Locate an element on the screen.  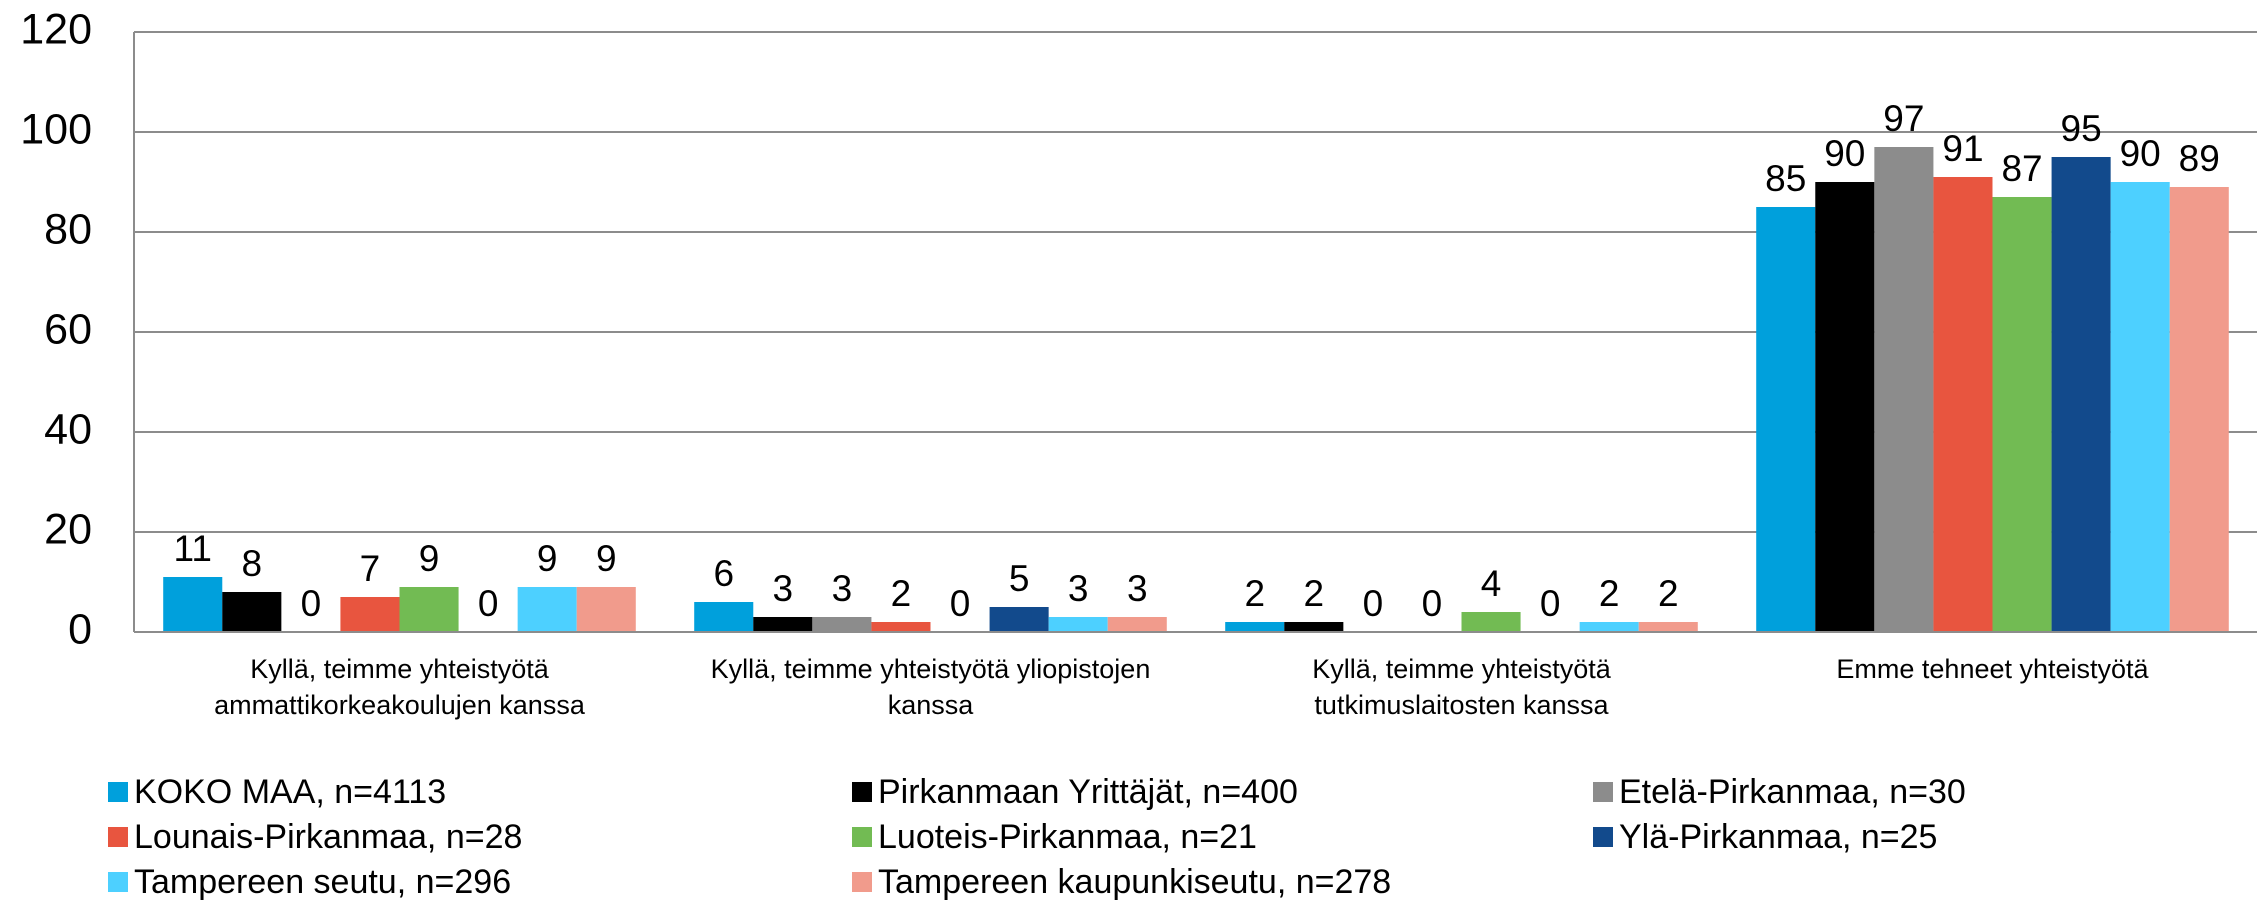
y-tick-label: 120 is located at coordinates (56, 29).